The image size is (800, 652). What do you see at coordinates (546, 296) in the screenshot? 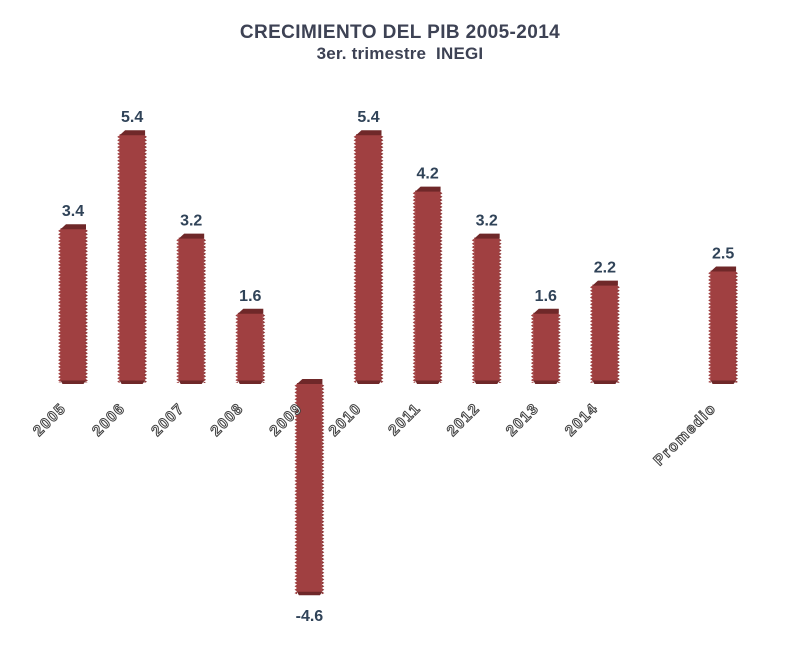
I see `value-label-2013: 1.6` at bounding box center [546, 296].